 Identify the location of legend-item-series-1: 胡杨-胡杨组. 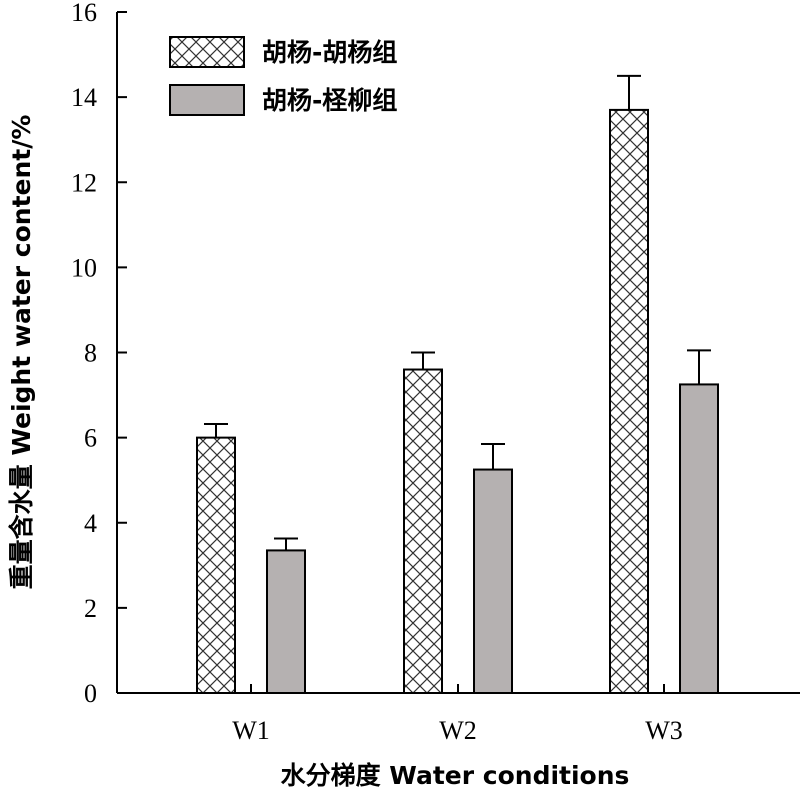
(283, 52).